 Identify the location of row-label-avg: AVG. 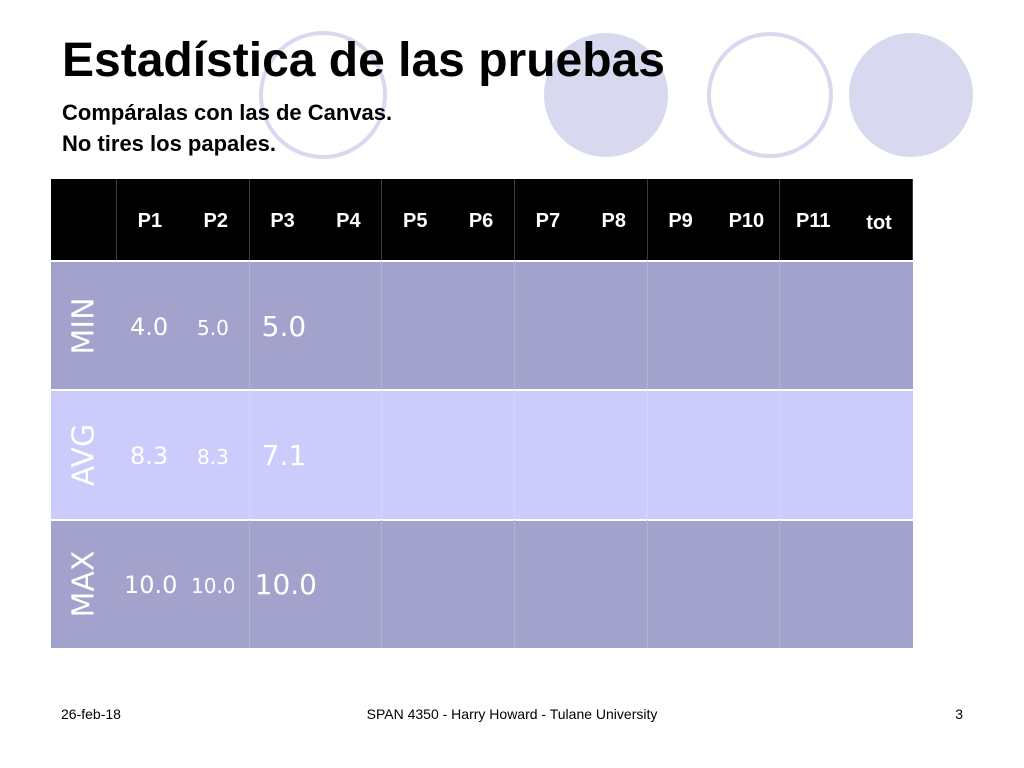
(84, 455).